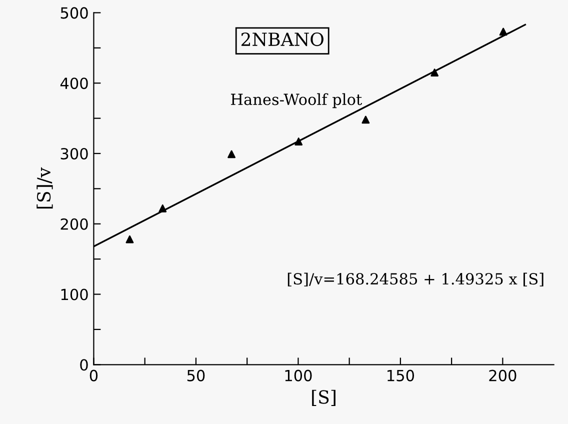 The width and height of the screenshot is (568, 424). I want to click on y-tick-label: 500, so click(74, 13).